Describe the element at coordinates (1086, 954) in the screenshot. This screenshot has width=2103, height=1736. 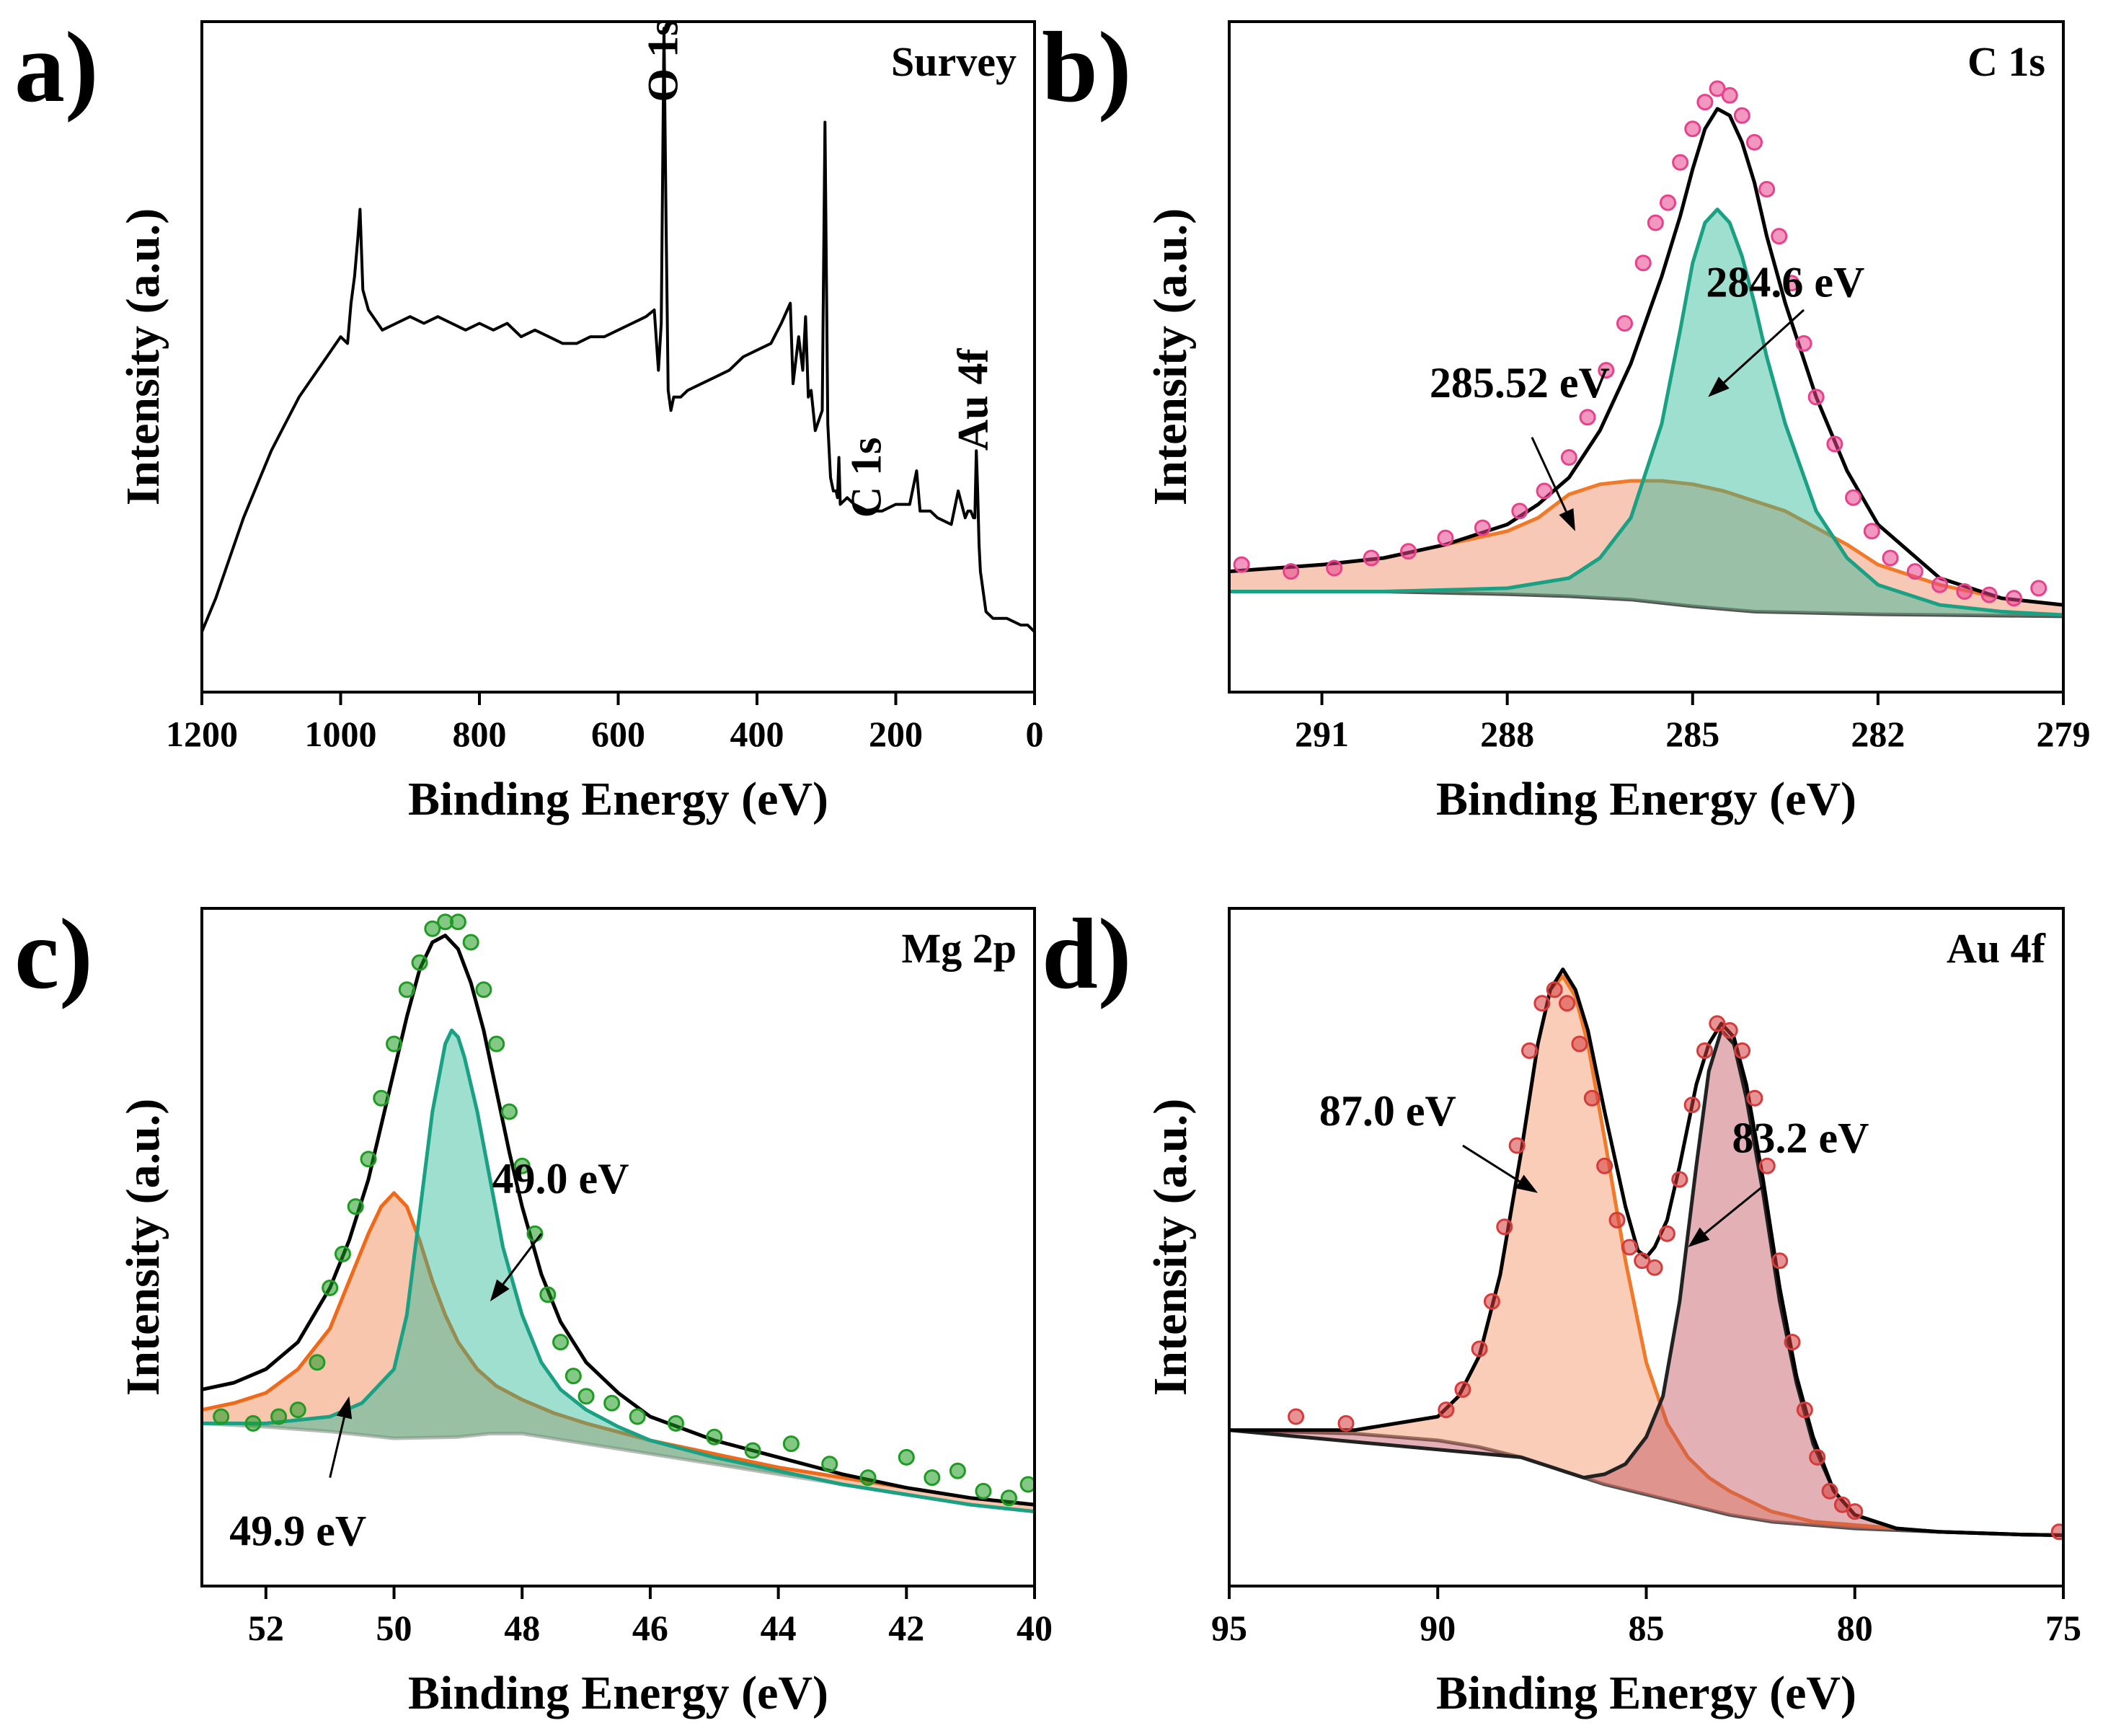
I see `panel-label-d: d)` at that location.